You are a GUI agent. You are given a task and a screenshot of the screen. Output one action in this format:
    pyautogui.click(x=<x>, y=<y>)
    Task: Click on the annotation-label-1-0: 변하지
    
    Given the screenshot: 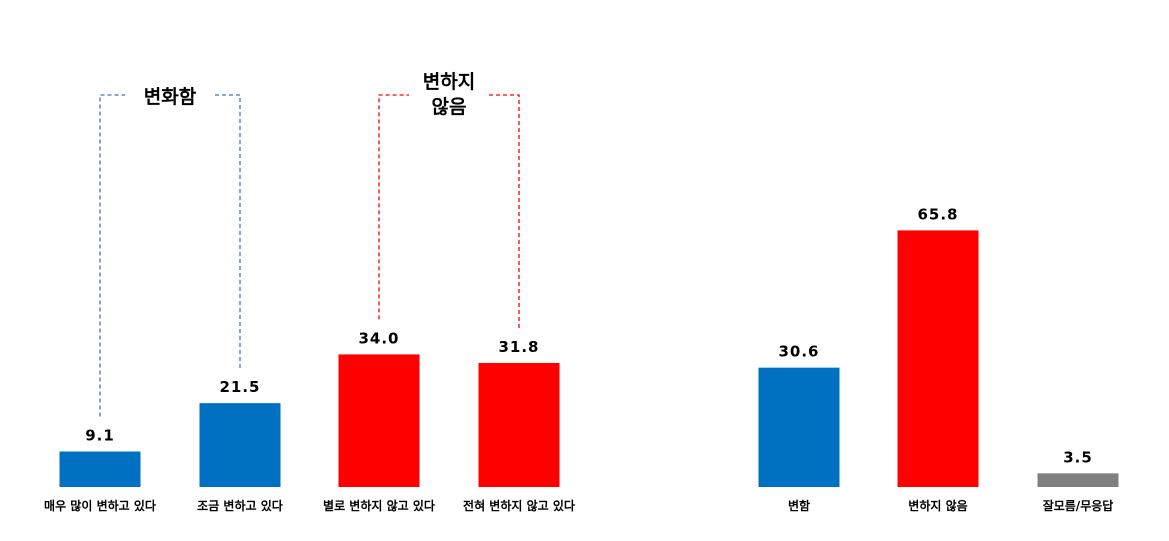 What is the action you would take?
    pyautogui.click(x=449, y=82)
    